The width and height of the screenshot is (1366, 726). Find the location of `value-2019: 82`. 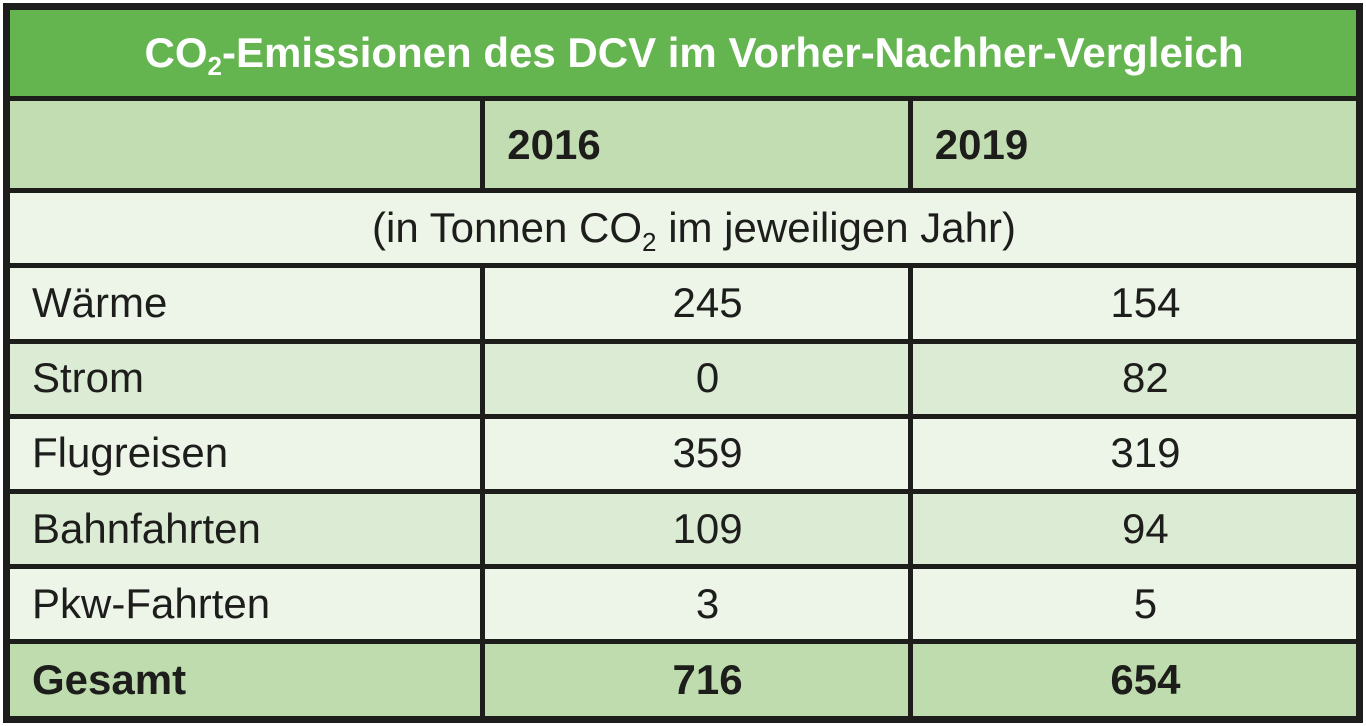

value-2019: 82 is located at coordinates (1135, 378).